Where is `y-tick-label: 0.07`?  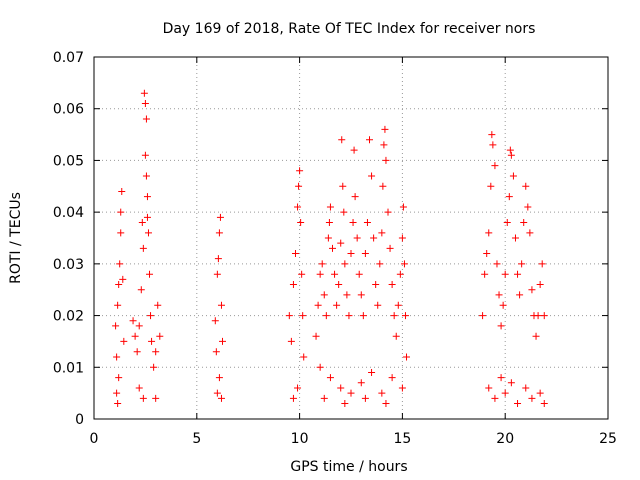 y-tick-label: 0.07 is located at coordinates (68, 58).